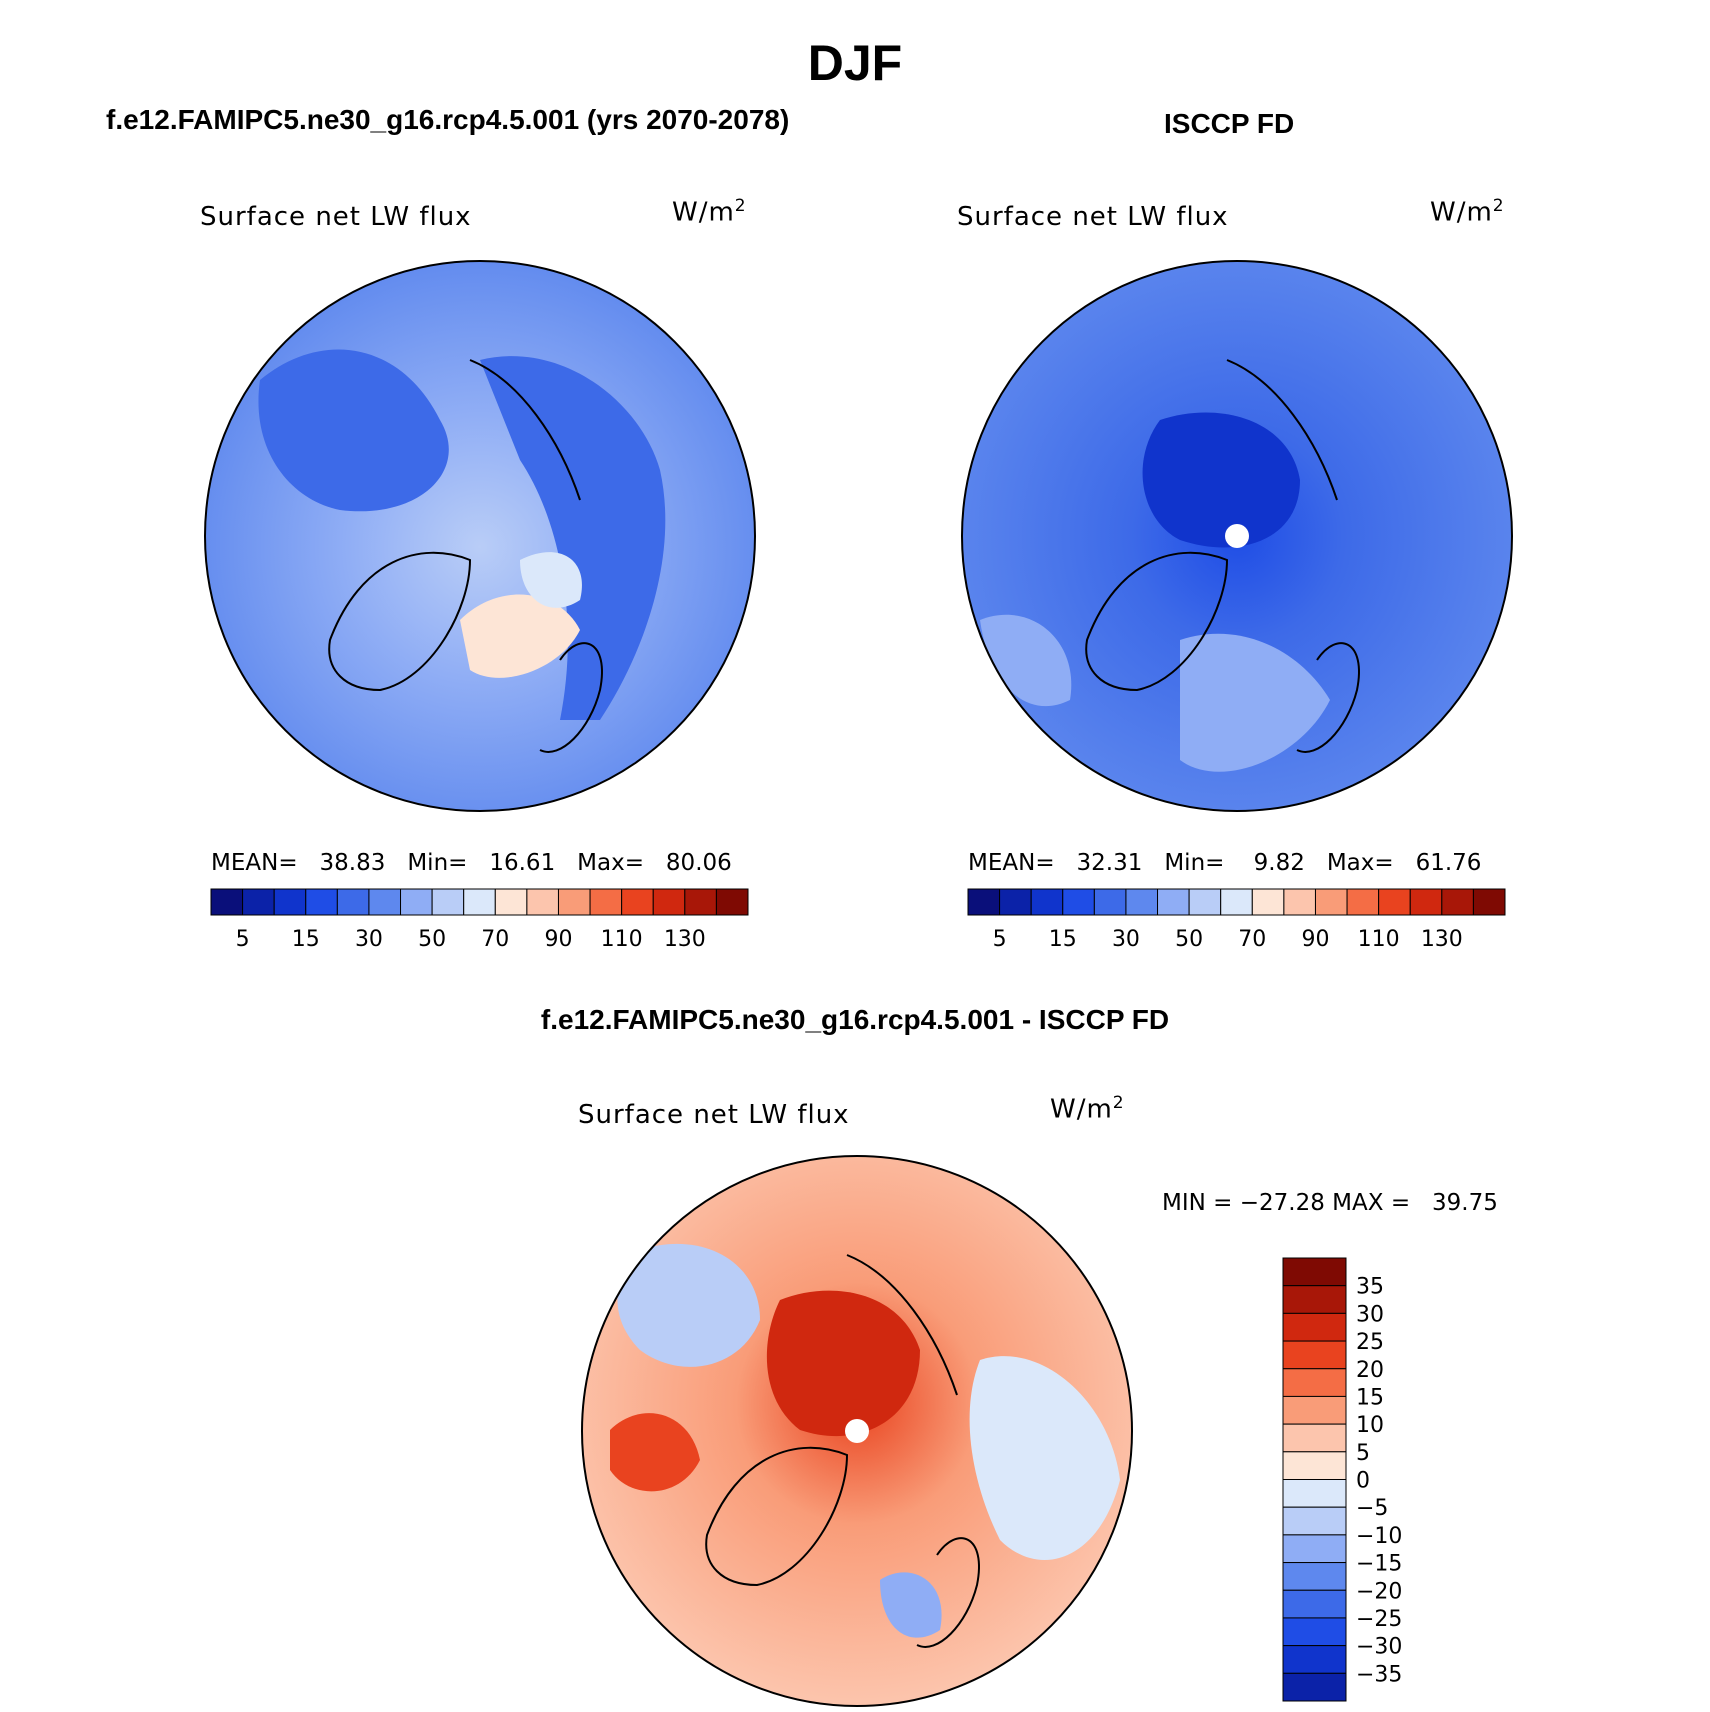 The height and width of the screenshot is (1712, 1710). Describe the element at coordinates (855, 63) in the screenshot. I see `main-title: DJF` at that location.